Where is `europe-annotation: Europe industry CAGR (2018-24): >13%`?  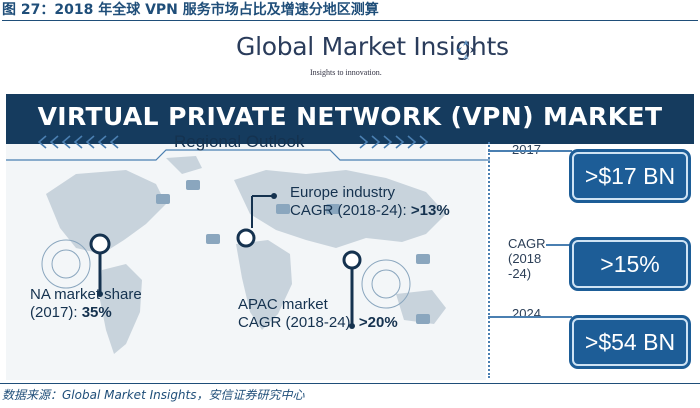 europe-annotation: Europe industry CAGR (2018-24): >13% is located at coordinates (370, 202).